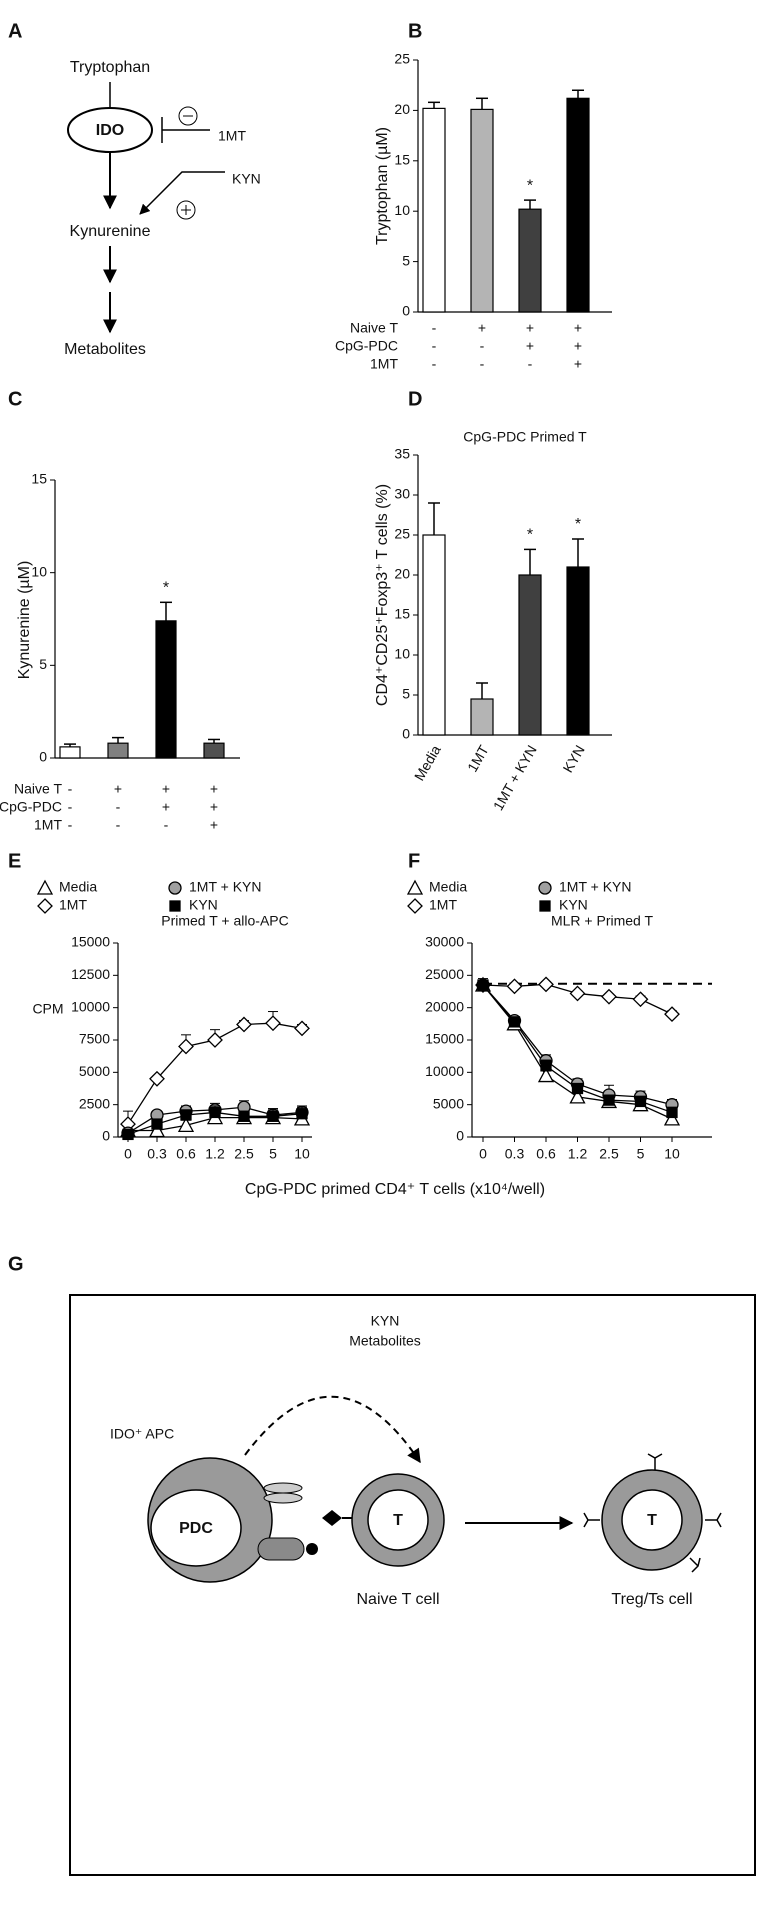 Image resolution: width=782 pixels, height=1907 pixels. What do you see at coordinates (15, 31) in the screenshot?
I see `panel-label: A` at bounding box center [15, 31].